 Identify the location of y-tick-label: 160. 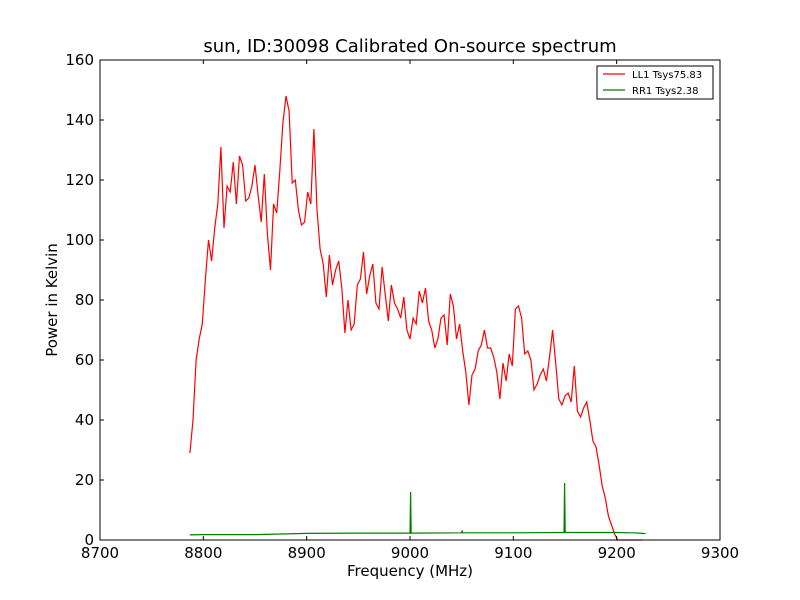
(79, 60).